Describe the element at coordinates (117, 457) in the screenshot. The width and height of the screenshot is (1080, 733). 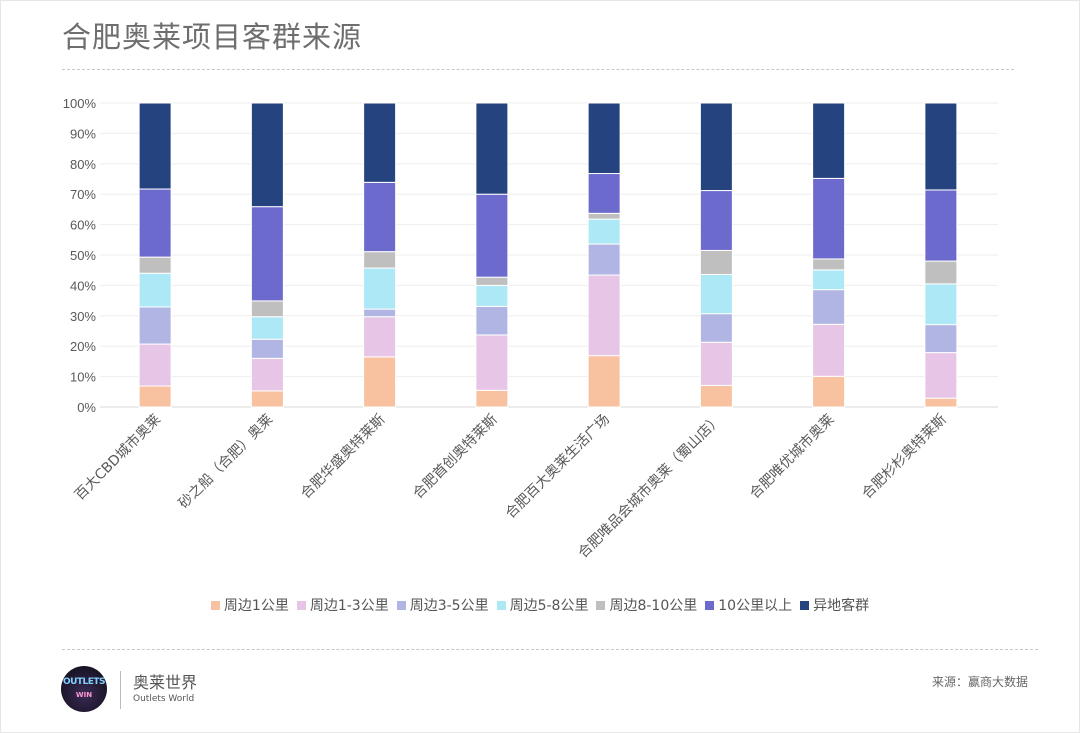
I see `x-tick-label: 百大CBD城市奥莱` at that location.